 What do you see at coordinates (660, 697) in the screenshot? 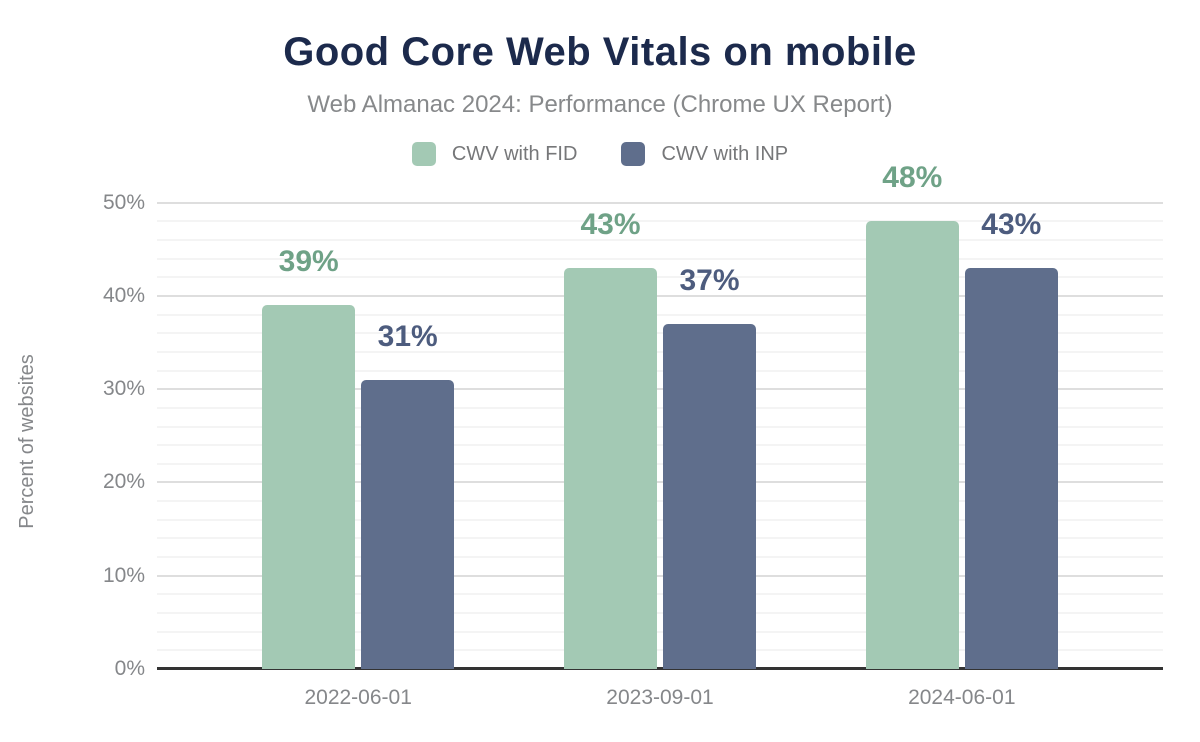
I see `x-tick-label-2023-09-01: 2023-09-01` at bounding box center [660, 697].